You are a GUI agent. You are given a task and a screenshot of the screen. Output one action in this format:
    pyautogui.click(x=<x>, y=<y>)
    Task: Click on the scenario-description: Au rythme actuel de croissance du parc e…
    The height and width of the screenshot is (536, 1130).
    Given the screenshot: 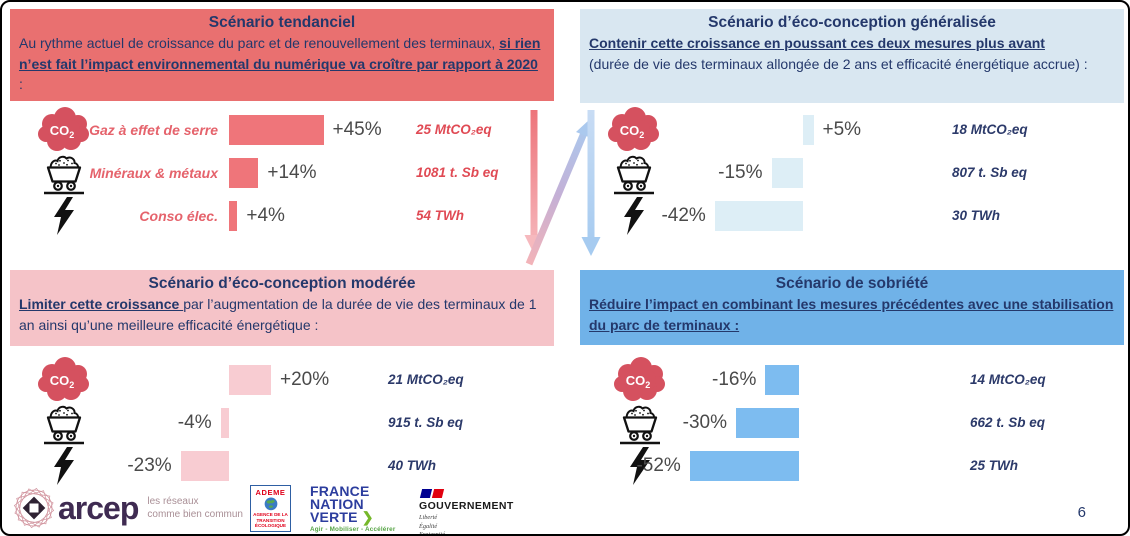 What is the action you would take?
    pyautogui.click(x=282, y=64)
    